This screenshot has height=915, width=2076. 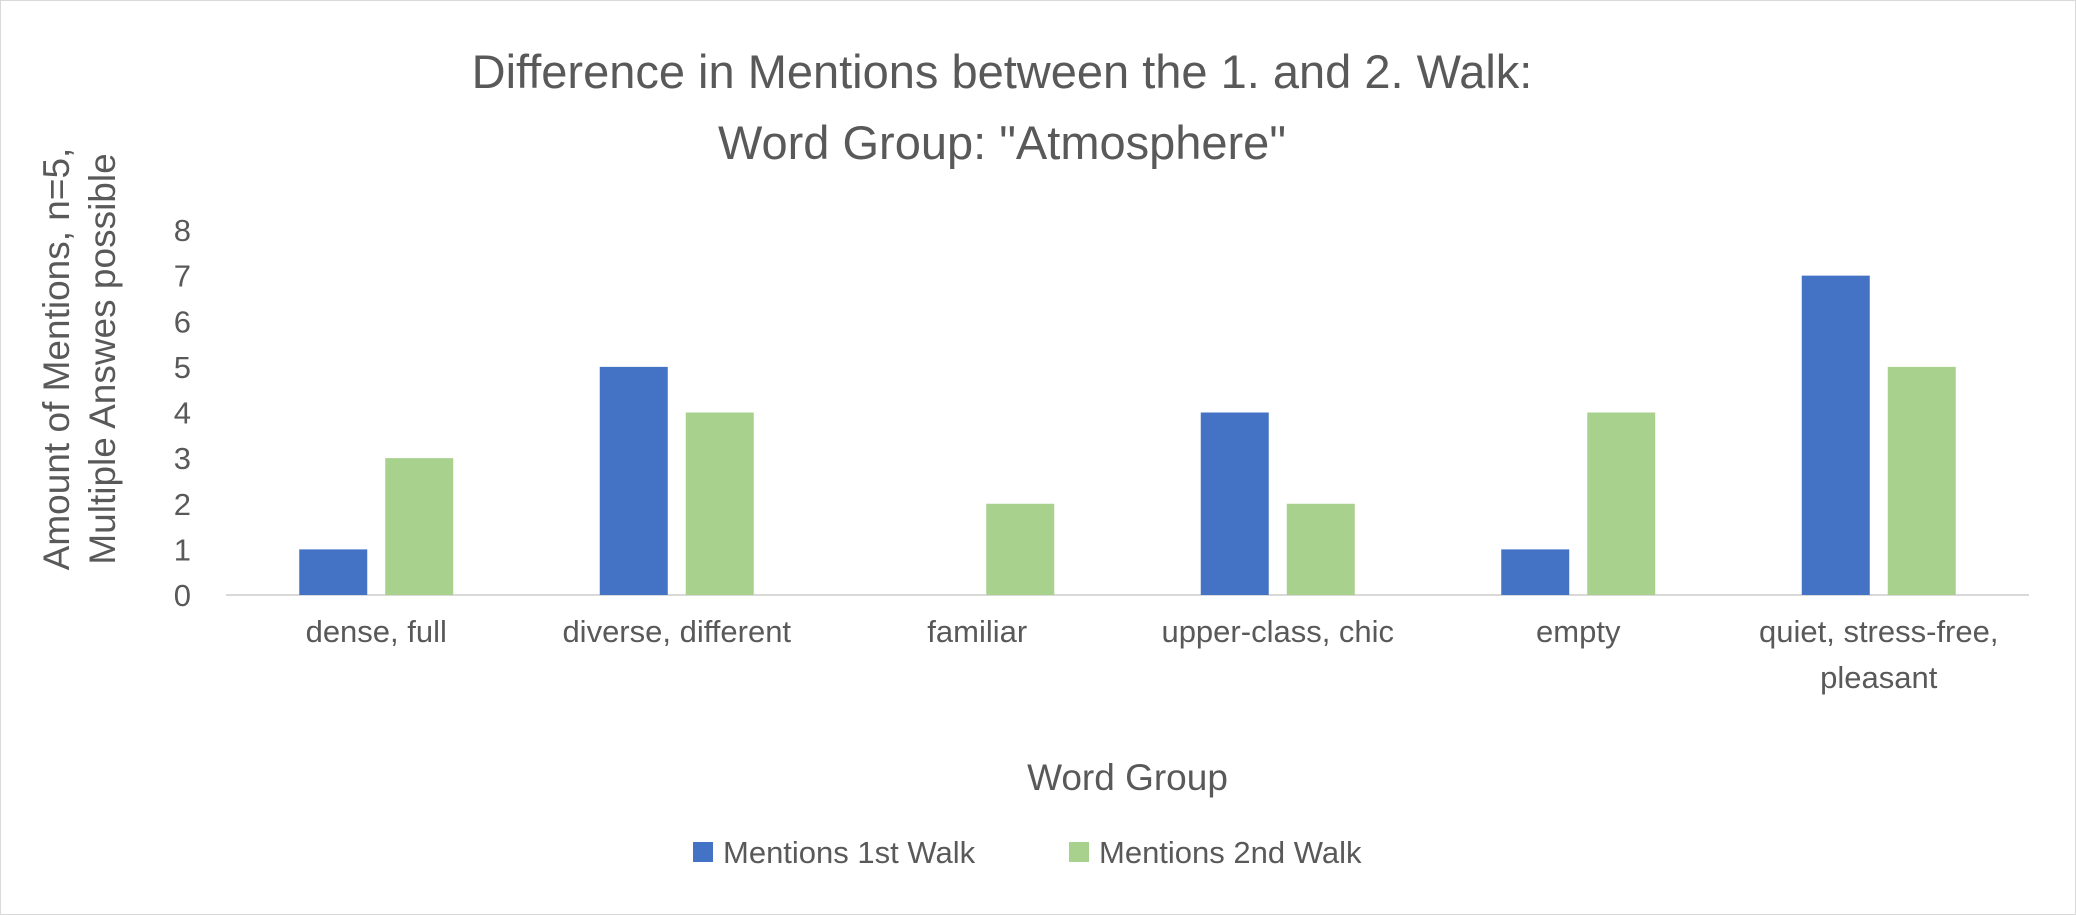 What do you see at coordinates (1127, 777) in the screenshot?
I see `x-axis-title: Word Group` at bounding box center [1127, 777].